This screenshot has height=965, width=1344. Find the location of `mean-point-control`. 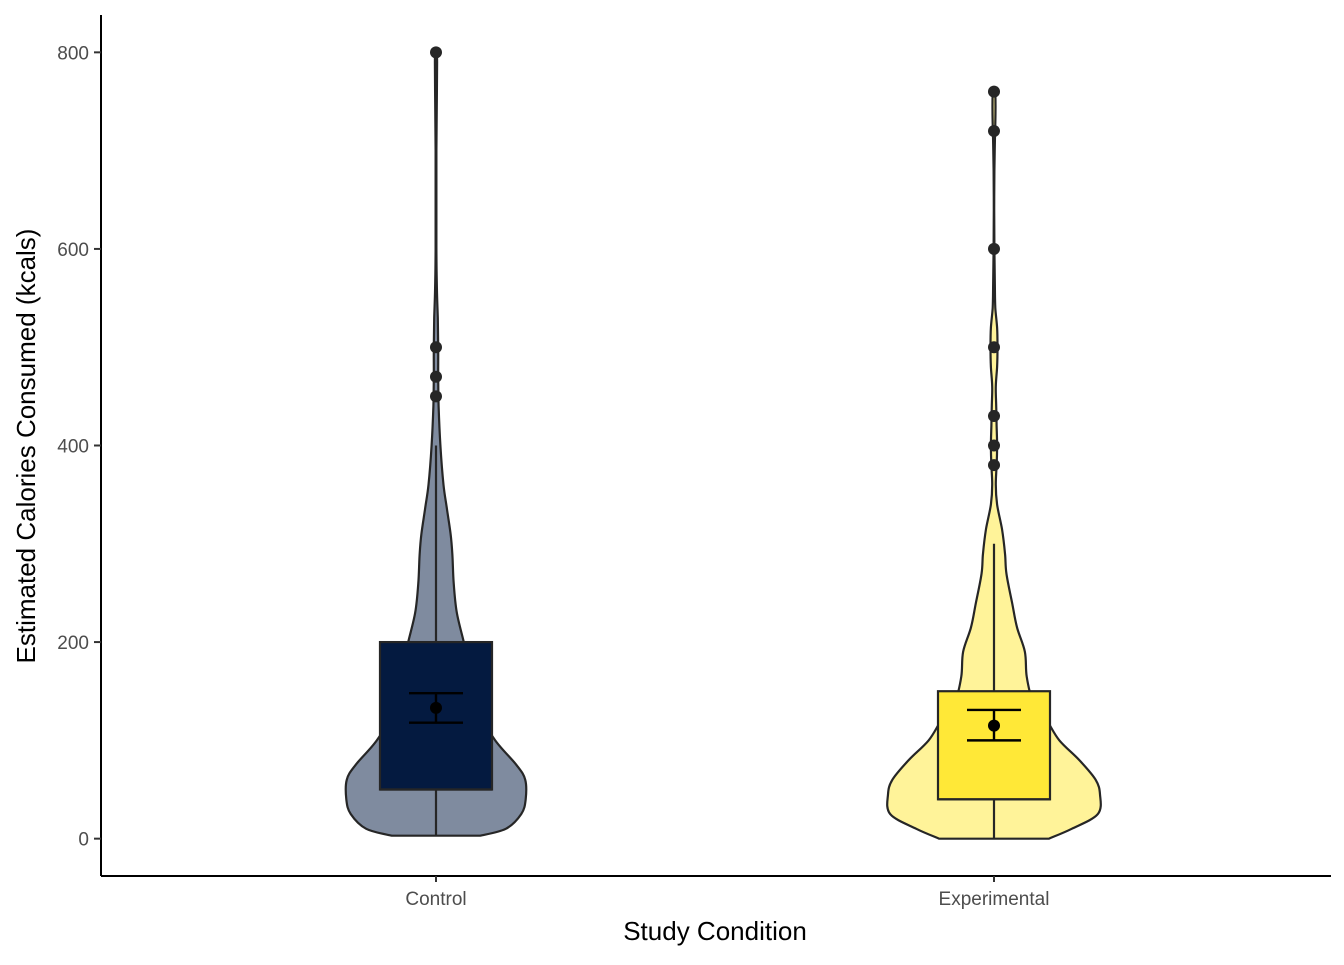

mean-point-control is located at coordinates (436, 707).